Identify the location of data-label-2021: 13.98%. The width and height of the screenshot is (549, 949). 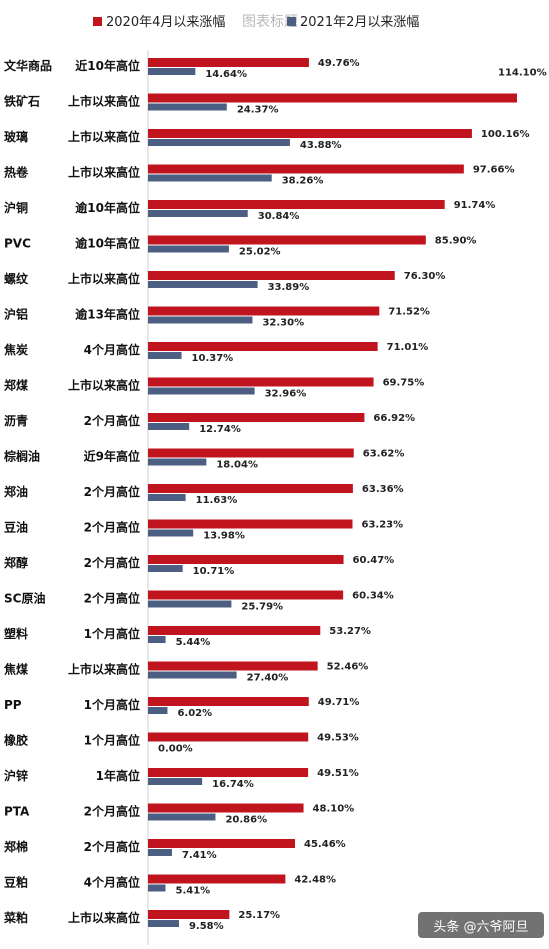
(224, 536).